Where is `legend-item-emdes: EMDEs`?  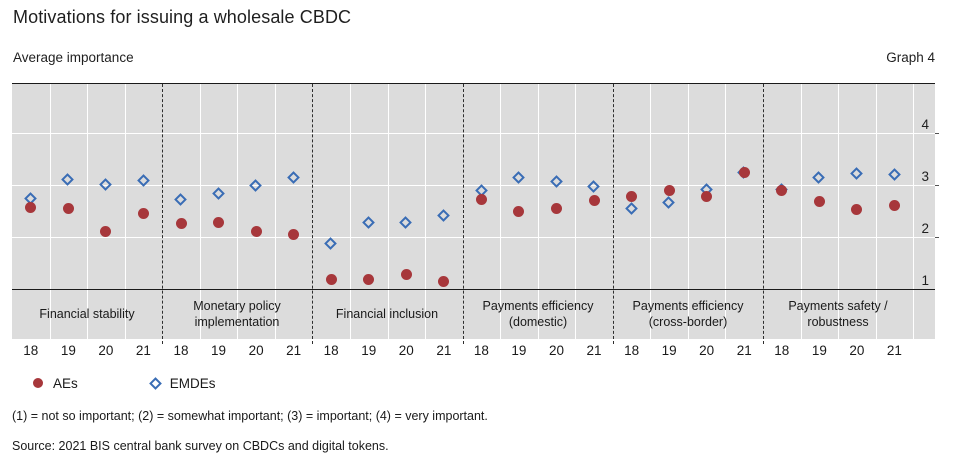
legend-item-emdes: EMDEs is located at coordinates (182, 383).